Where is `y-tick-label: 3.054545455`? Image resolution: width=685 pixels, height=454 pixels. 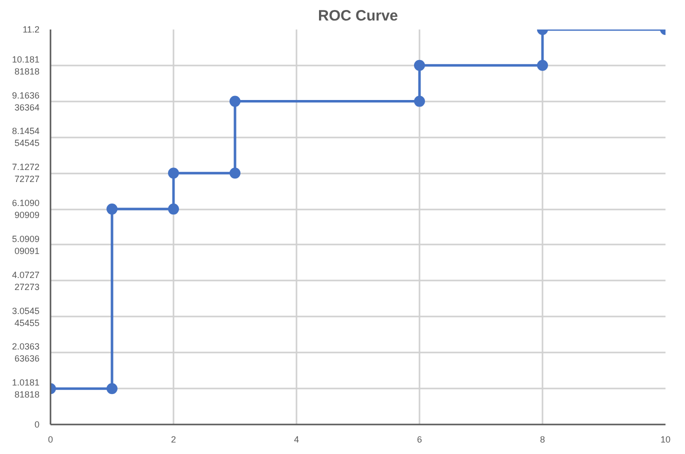 y-tick-label: 3.054545455 is located at coordinates (26, 317).